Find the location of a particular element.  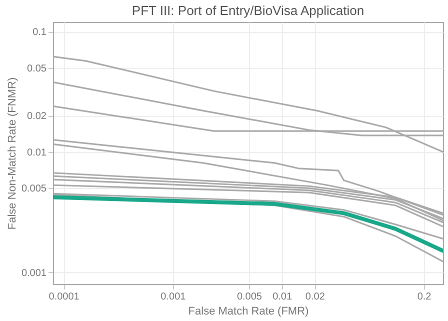

y-tick-label: 0.01 is located at coordinates (37, 152).